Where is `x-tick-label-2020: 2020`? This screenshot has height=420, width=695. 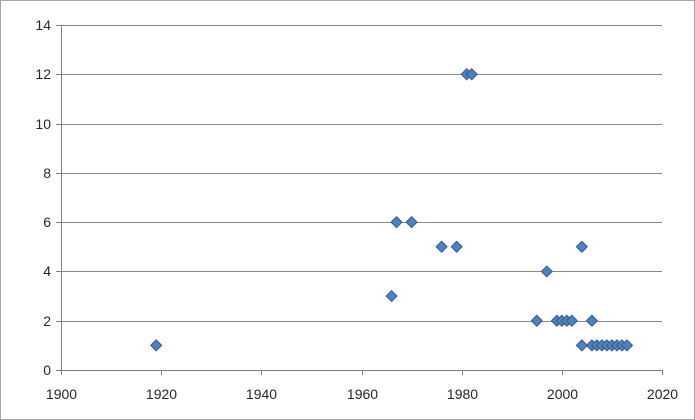 x-tick-label-2020: 2020 is located at coordinates (662, 394).